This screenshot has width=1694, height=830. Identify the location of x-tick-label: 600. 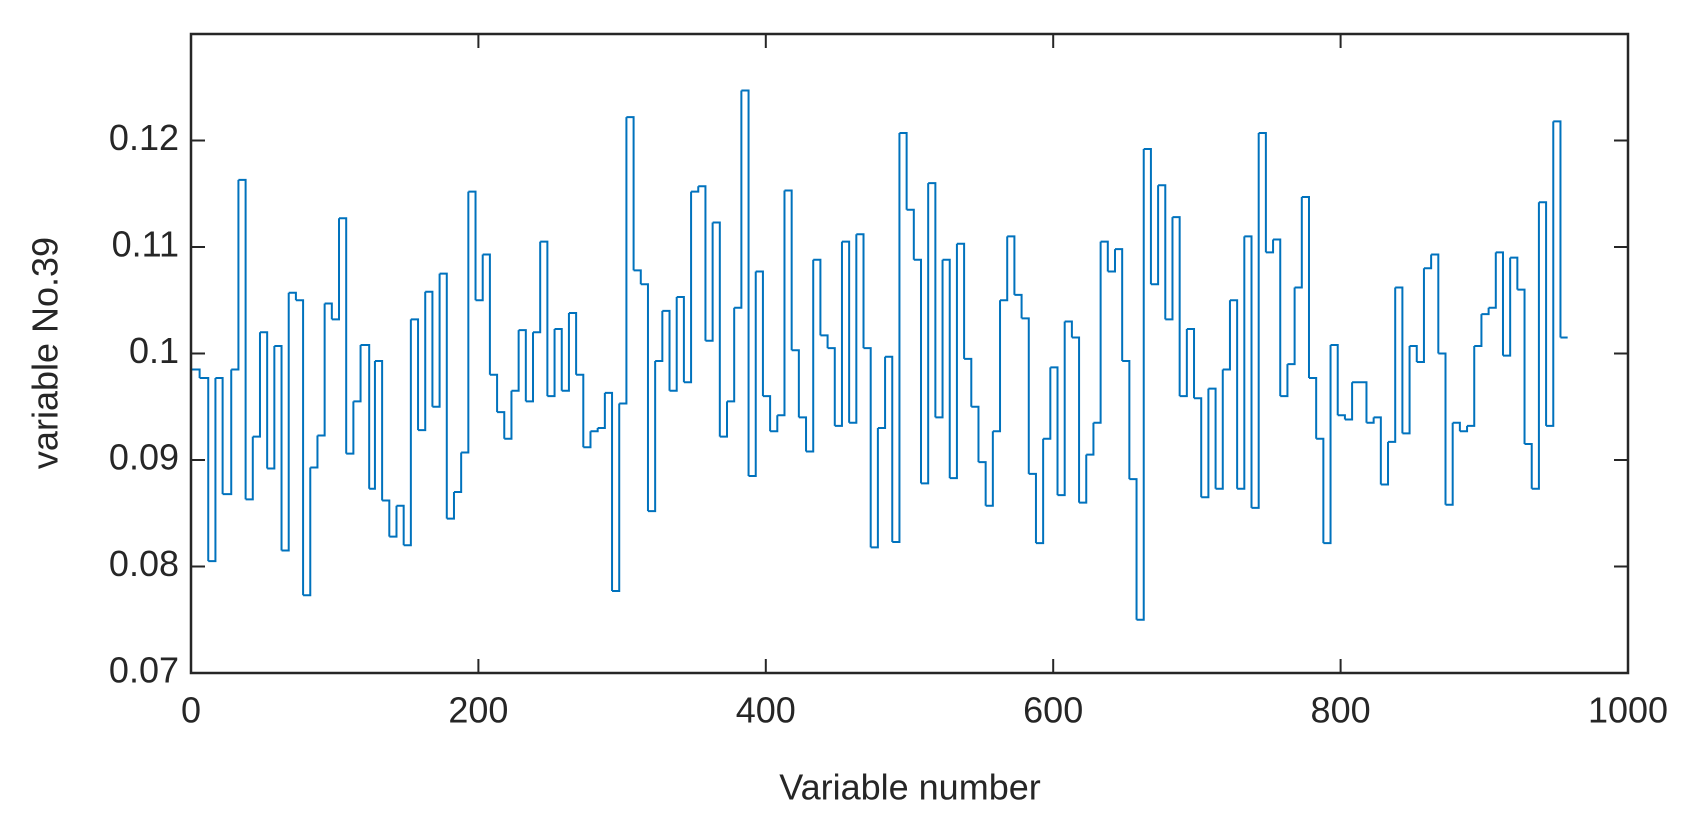
(1053, 710).